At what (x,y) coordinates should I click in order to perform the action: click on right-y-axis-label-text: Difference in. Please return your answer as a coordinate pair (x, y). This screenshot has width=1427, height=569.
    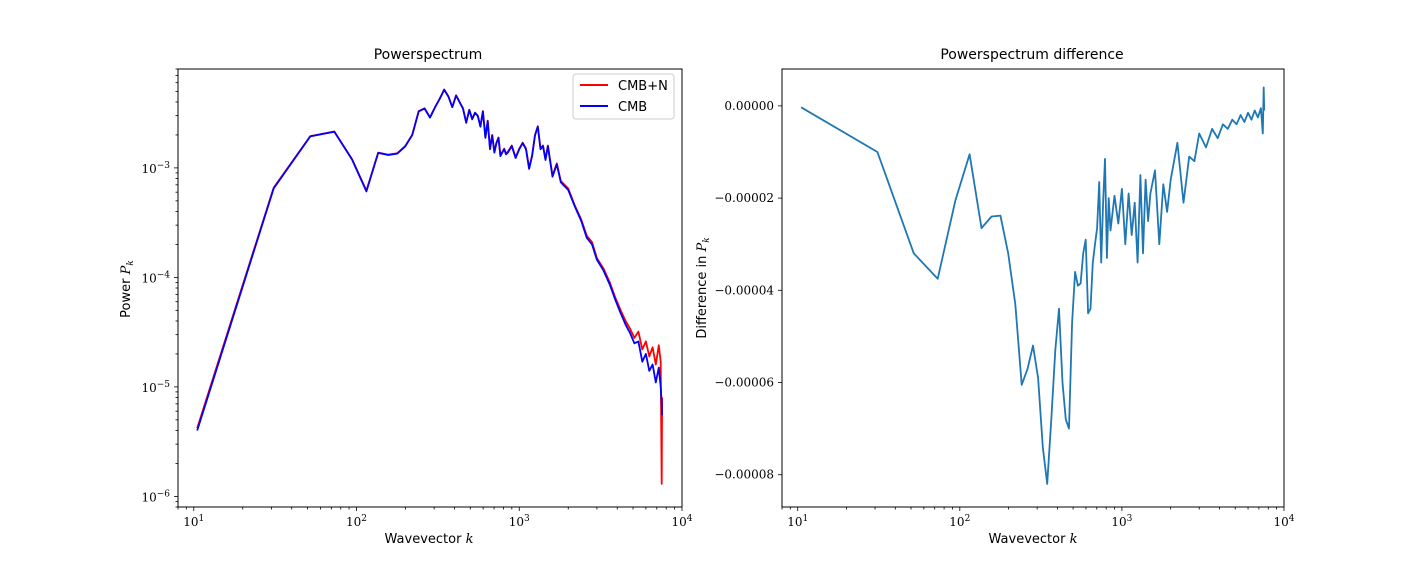
    Looking at the image, I should click on (702, 295).